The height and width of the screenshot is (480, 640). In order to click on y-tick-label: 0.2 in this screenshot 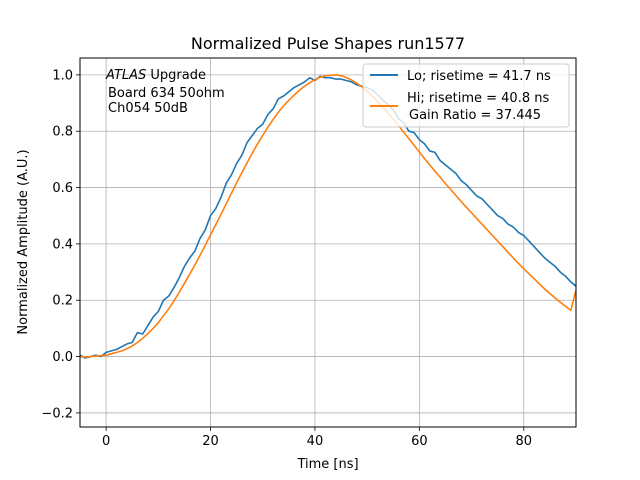, I will do `click(62, 301)`.